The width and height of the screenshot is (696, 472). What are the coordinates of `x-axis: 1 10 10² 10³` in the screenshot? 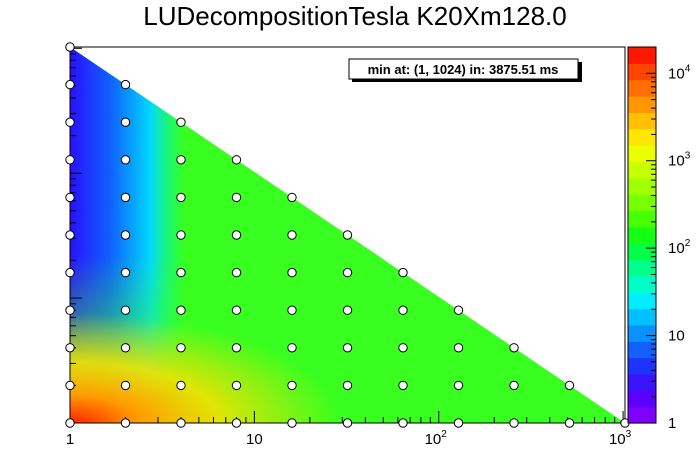 It's located at (349, 429).